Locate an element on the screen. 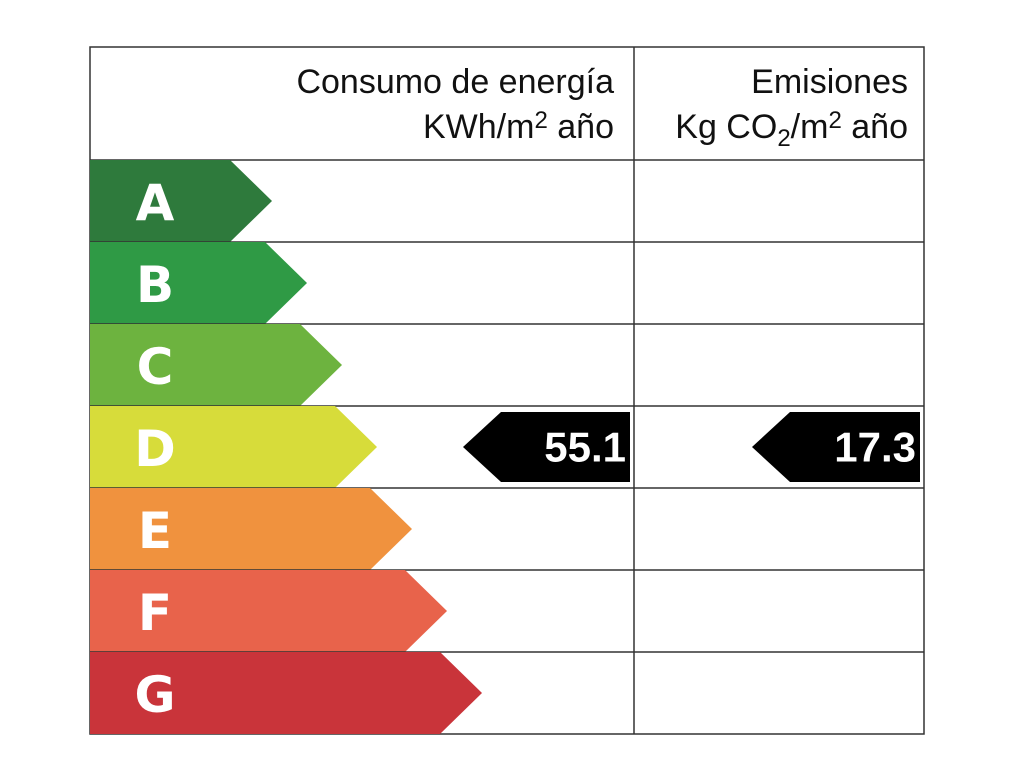  unit: Kg CO is located at coordinates (726, 127).